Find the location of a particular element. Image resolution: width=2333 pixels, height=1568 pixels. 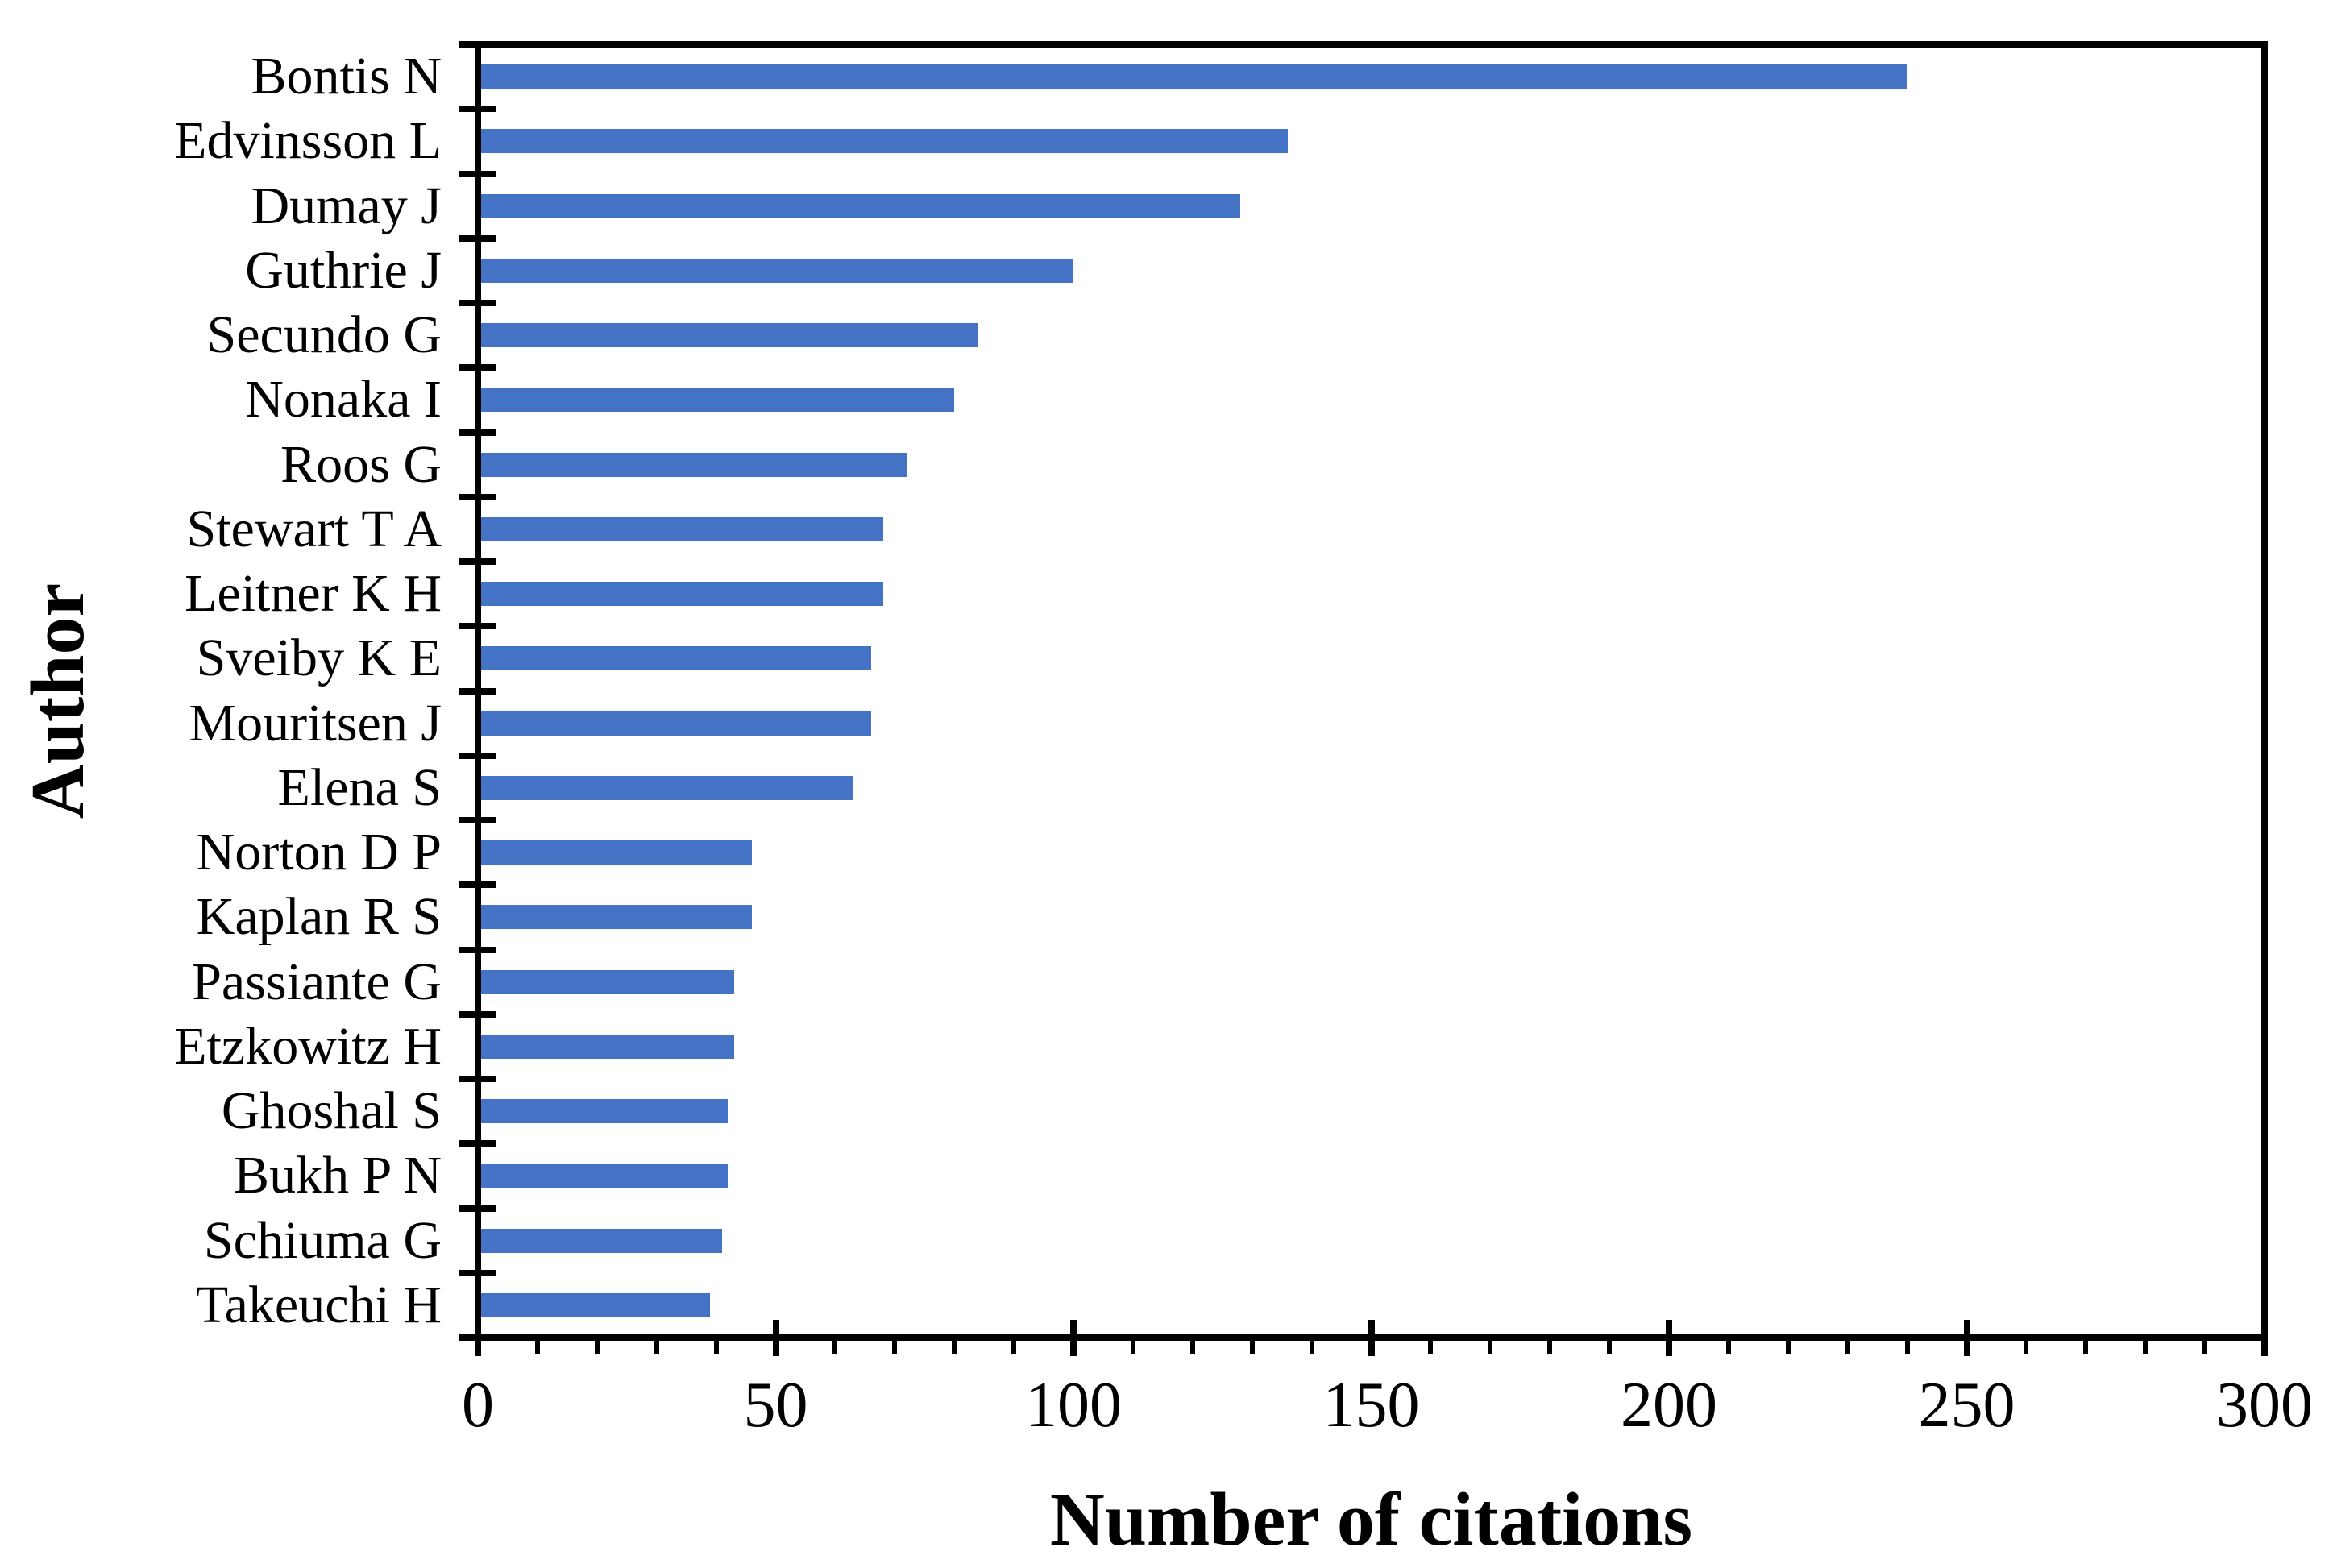

x-tick-label: 200 is located at coordinates (1669, 1405).